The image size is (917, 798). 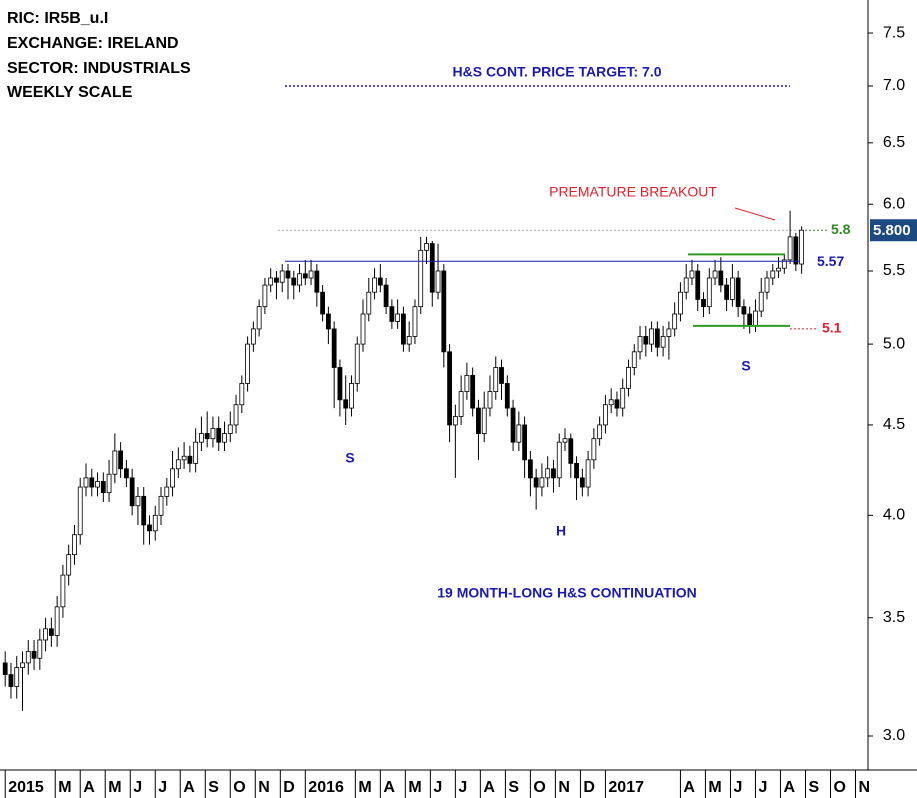 What do you see at coordinates (561, 531) in the screenshot?
I see `head-label: H` at bounding box center [561, 531].